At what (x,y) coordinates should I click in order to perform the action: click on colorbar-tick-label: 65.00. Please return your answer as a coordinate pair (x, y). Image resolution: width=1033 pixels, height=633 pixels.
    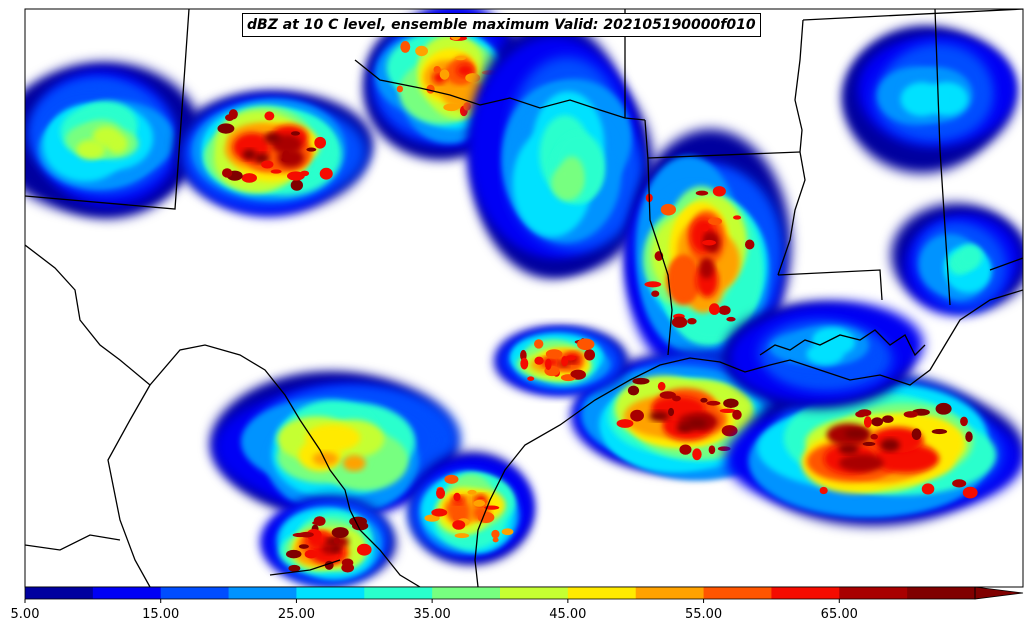
    Looking at the image, I should click on (839, 614).